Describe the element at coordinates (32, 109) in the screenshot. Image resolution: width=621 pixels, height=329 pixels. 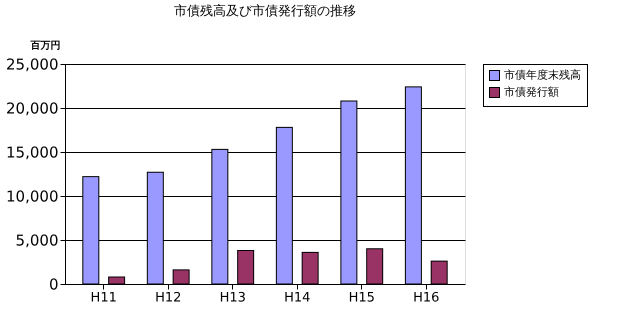
I see `y-tick-label: 20,000` at that location.